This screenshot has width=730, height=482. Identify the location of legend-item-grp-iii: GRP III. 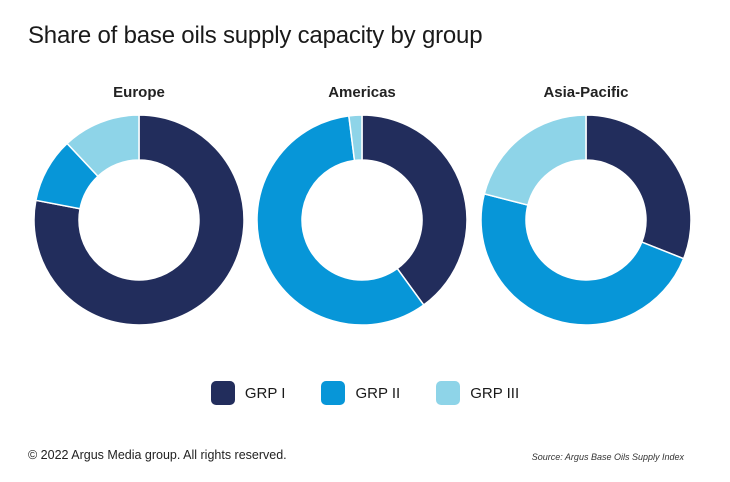
(477, 393).